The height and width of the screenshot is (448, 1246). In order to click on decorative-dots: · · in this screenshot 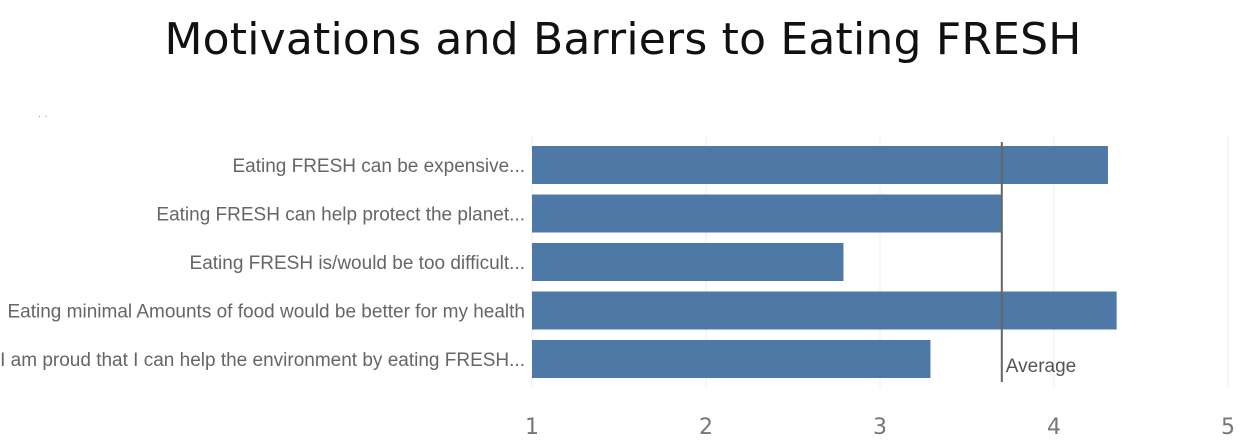, I will do `click(43, 117)`.